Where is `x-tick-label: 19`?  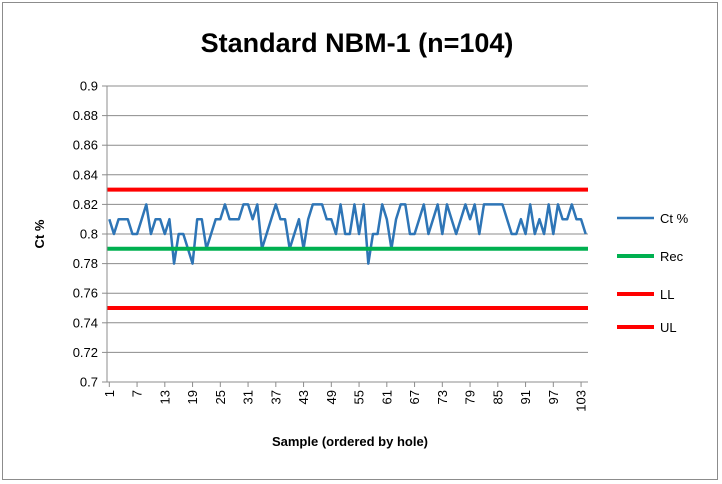
x-tick-label: 19 is located at coordinates (192, 397).